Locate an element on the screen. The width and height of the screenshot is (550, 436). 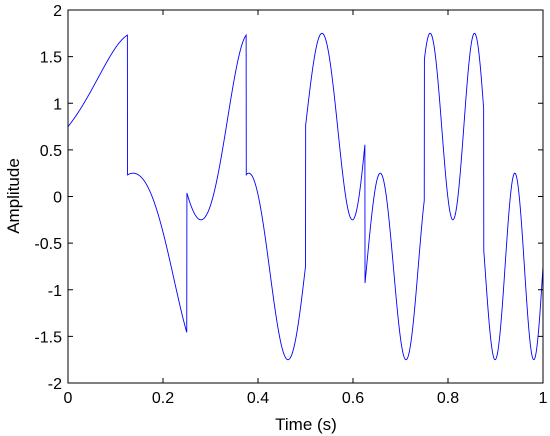
y-tick-label: -1 is located at coordinates (55, 291).